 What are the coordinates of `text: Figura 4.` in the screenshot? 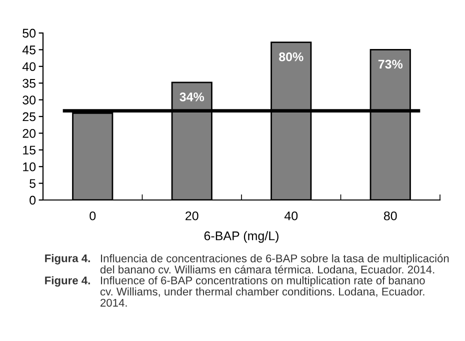 It's located at (67, 259).